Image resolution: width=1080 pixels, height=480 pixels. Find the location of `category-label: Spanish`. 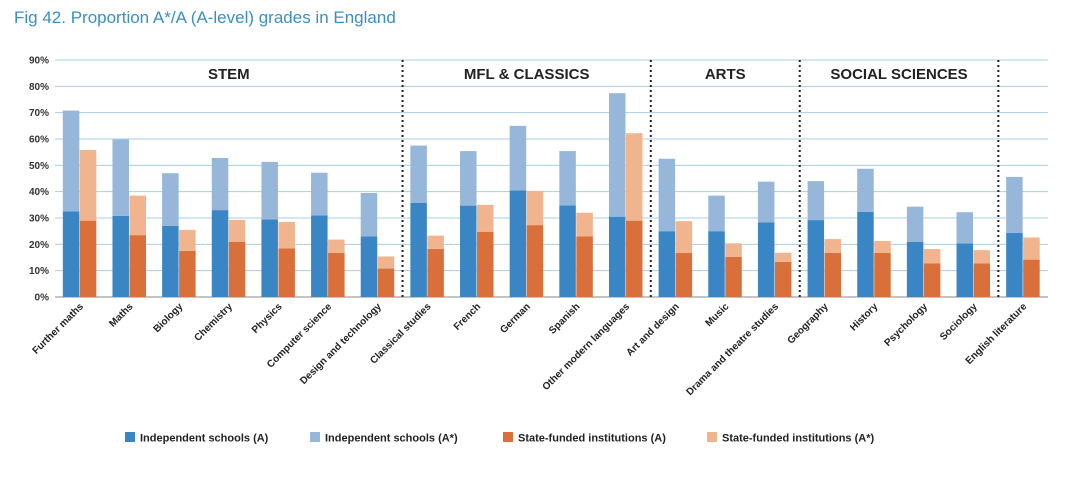

category-label: Spanish is located at coordinates (564, 318).